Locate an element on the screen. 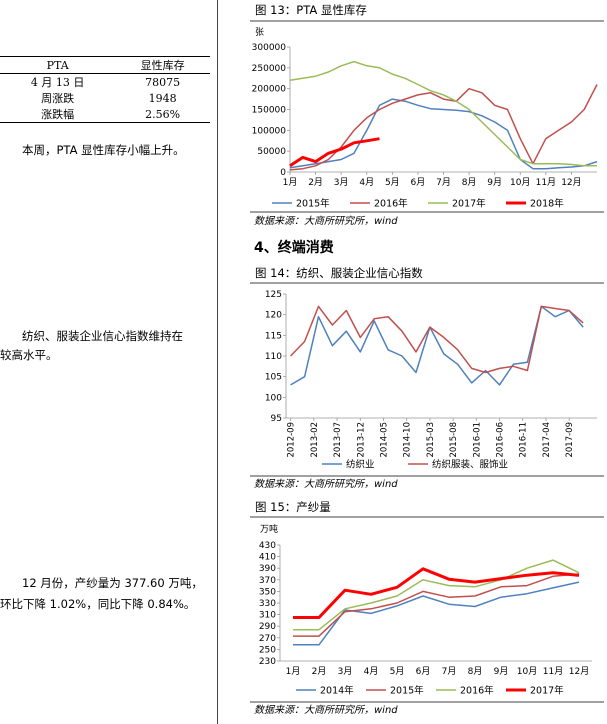  y-tick-label: 125 is located at coordinates (273, 295).